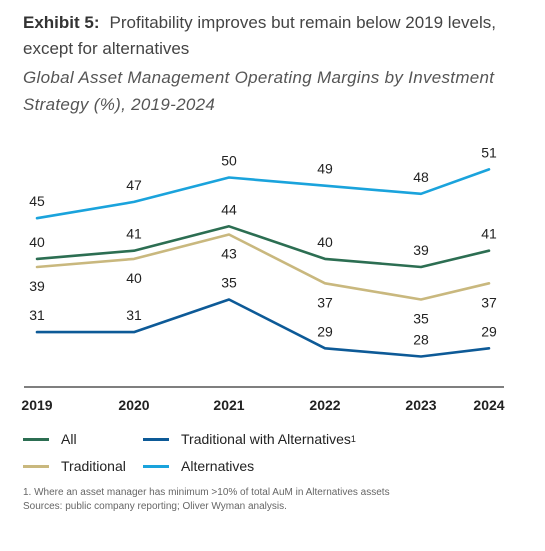 This screenshot has height=551, width=545. Describe the element at coordinates (266, 439) in the screenshot. I see `legend-label-trad-alt: Traditional with Alternatives` at that location.